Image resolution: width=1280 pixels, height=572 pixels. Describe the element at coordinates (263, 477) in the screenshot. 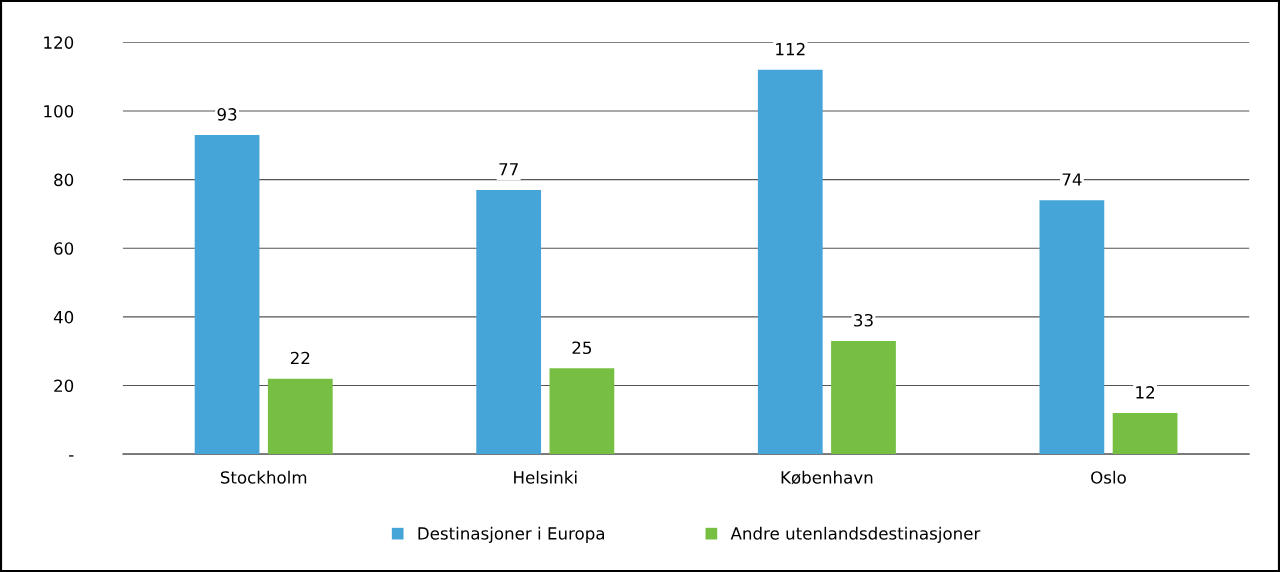

I see `x-tick-label: Stockholm` at that location.